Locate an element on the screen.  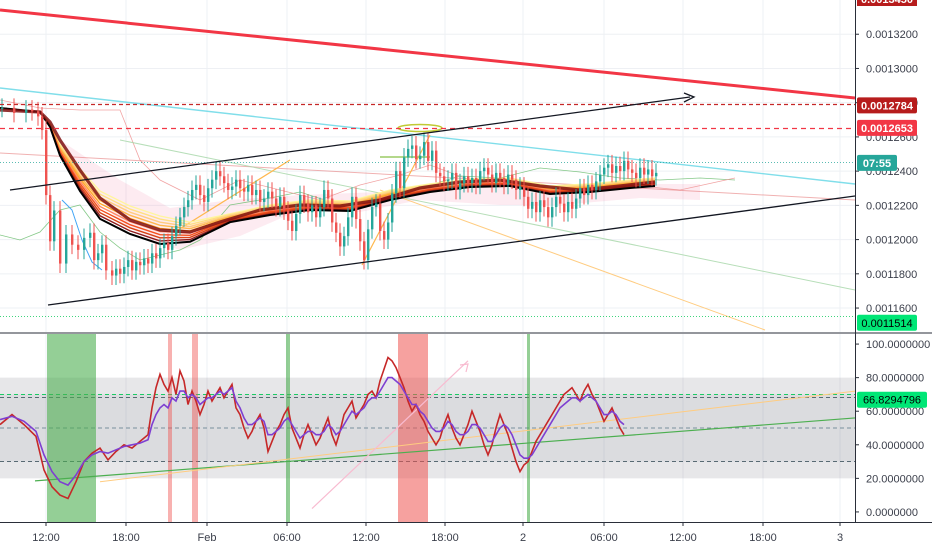
oscillator-guide-line is located at coordinates (390, 435).